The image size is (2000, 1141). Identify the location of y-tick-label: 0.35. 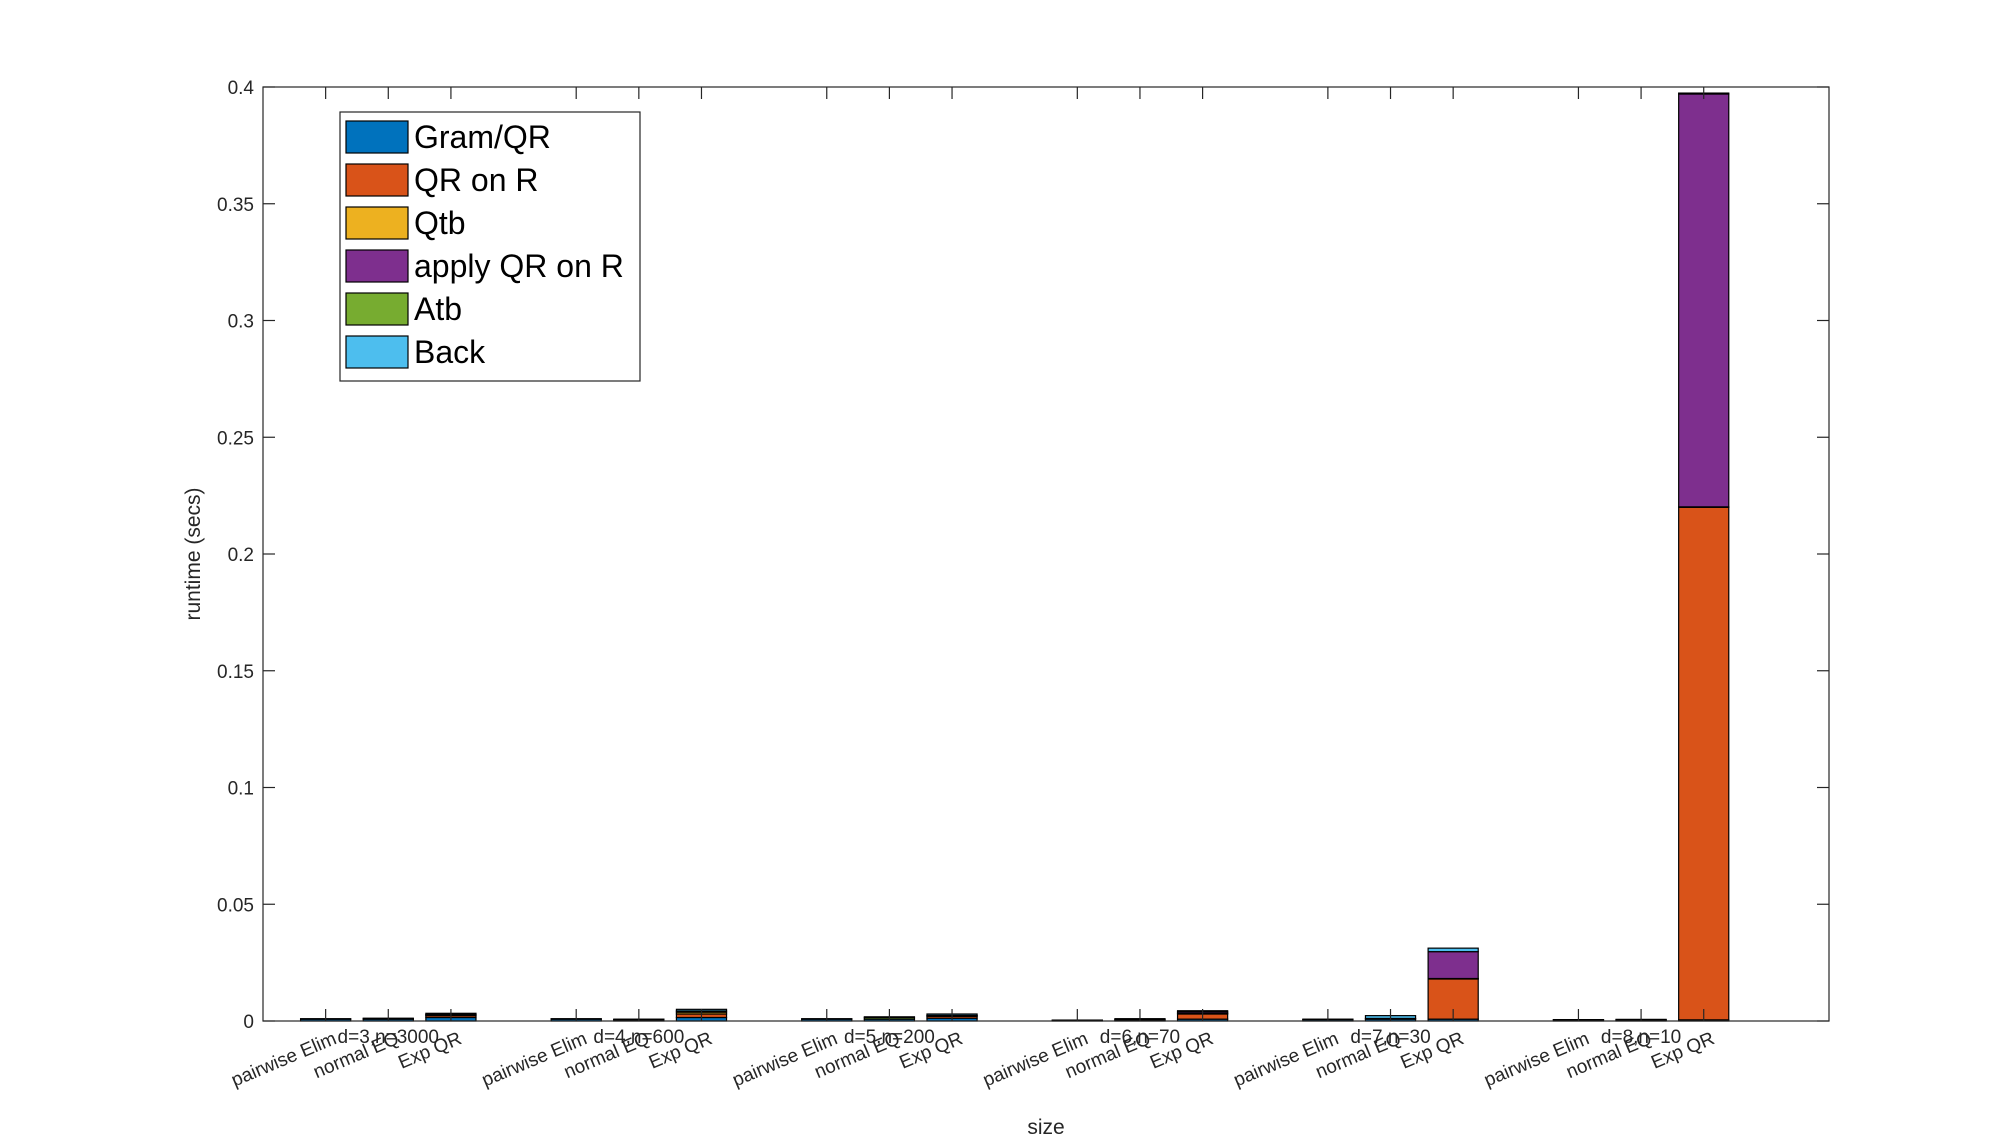
(235, 205).